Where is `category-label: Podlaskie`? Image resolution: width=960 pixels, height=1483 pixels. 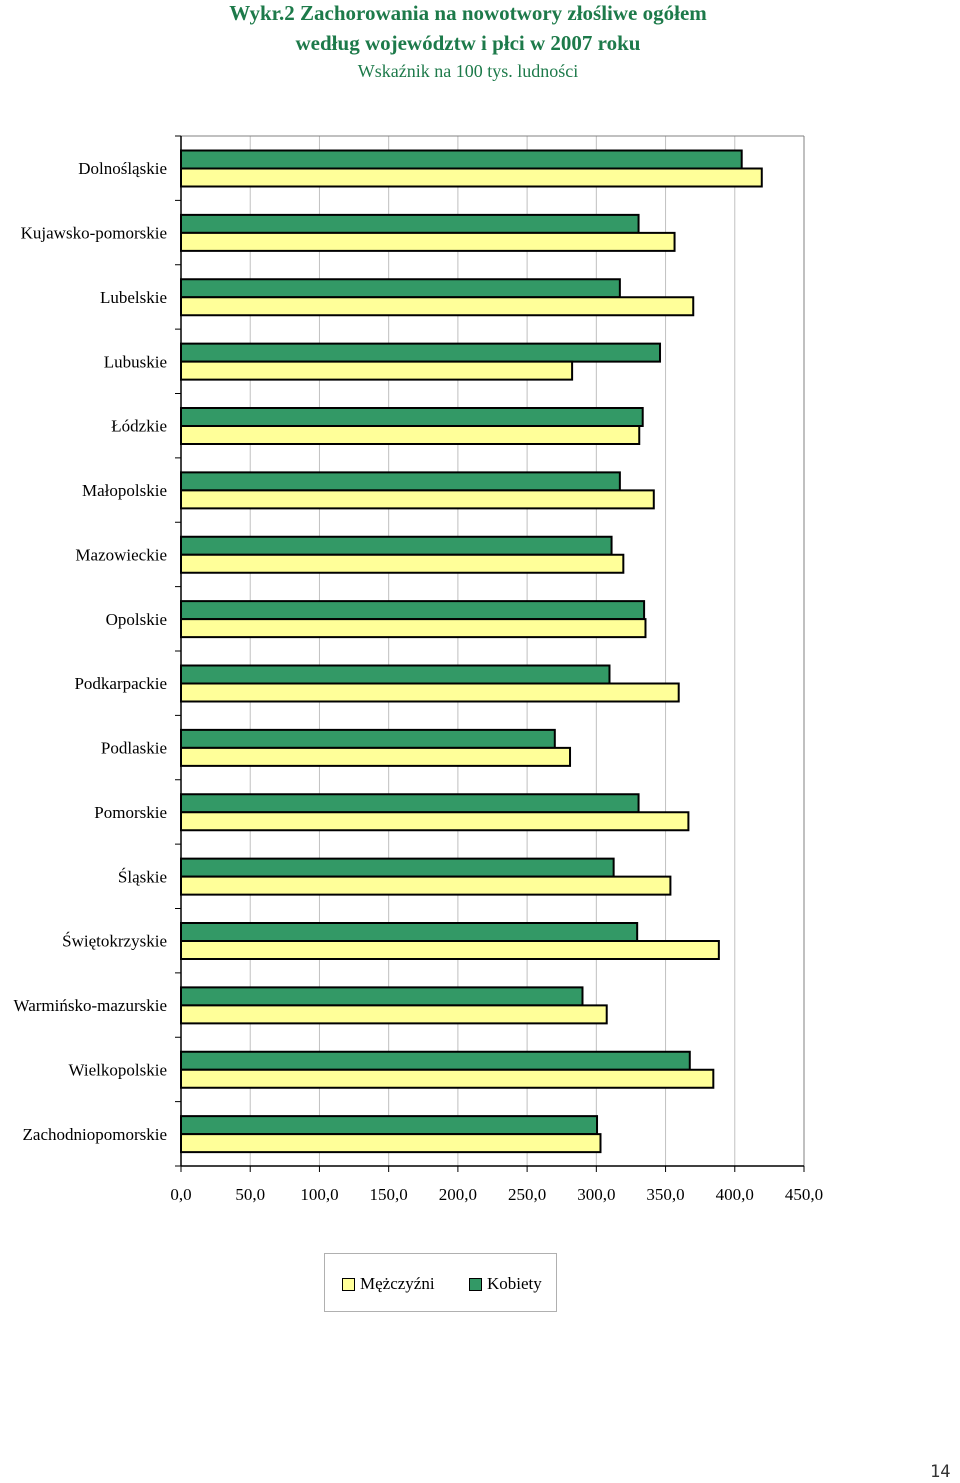 category-label: Podlaskie is located at coordinates (134, 748).